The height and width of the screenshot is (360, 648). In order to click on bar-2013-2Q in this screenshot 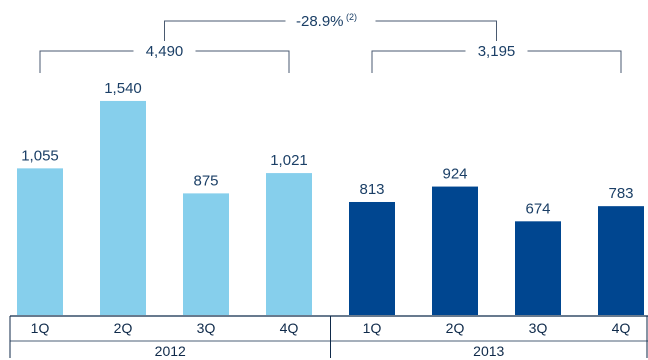, I will do `click(455, 250)`.